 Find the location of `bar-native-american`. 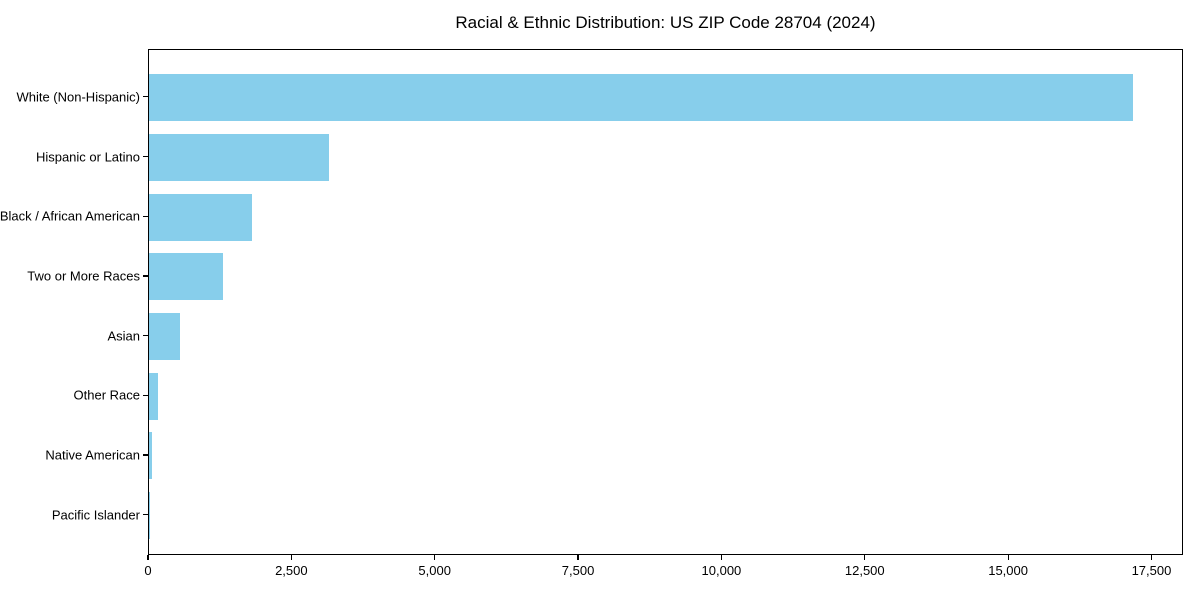

bar-native-american is located at coordinates (150, 456).